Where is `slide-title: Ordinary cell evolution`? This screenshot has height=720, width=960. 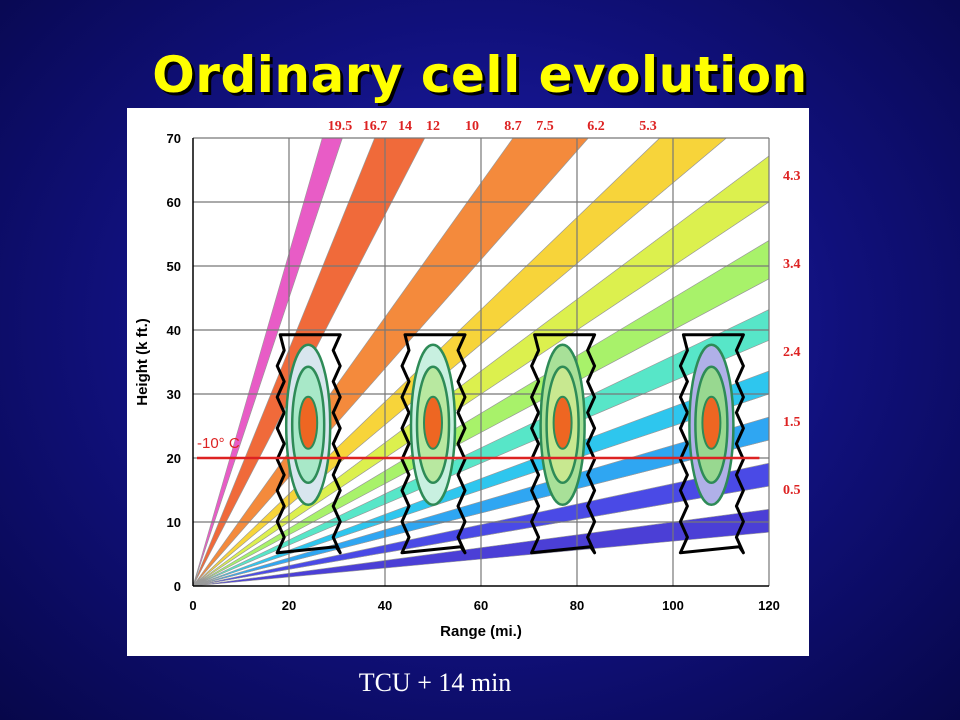
slide-title: Ordinary cell evolution is located at coordinates (480, 75).